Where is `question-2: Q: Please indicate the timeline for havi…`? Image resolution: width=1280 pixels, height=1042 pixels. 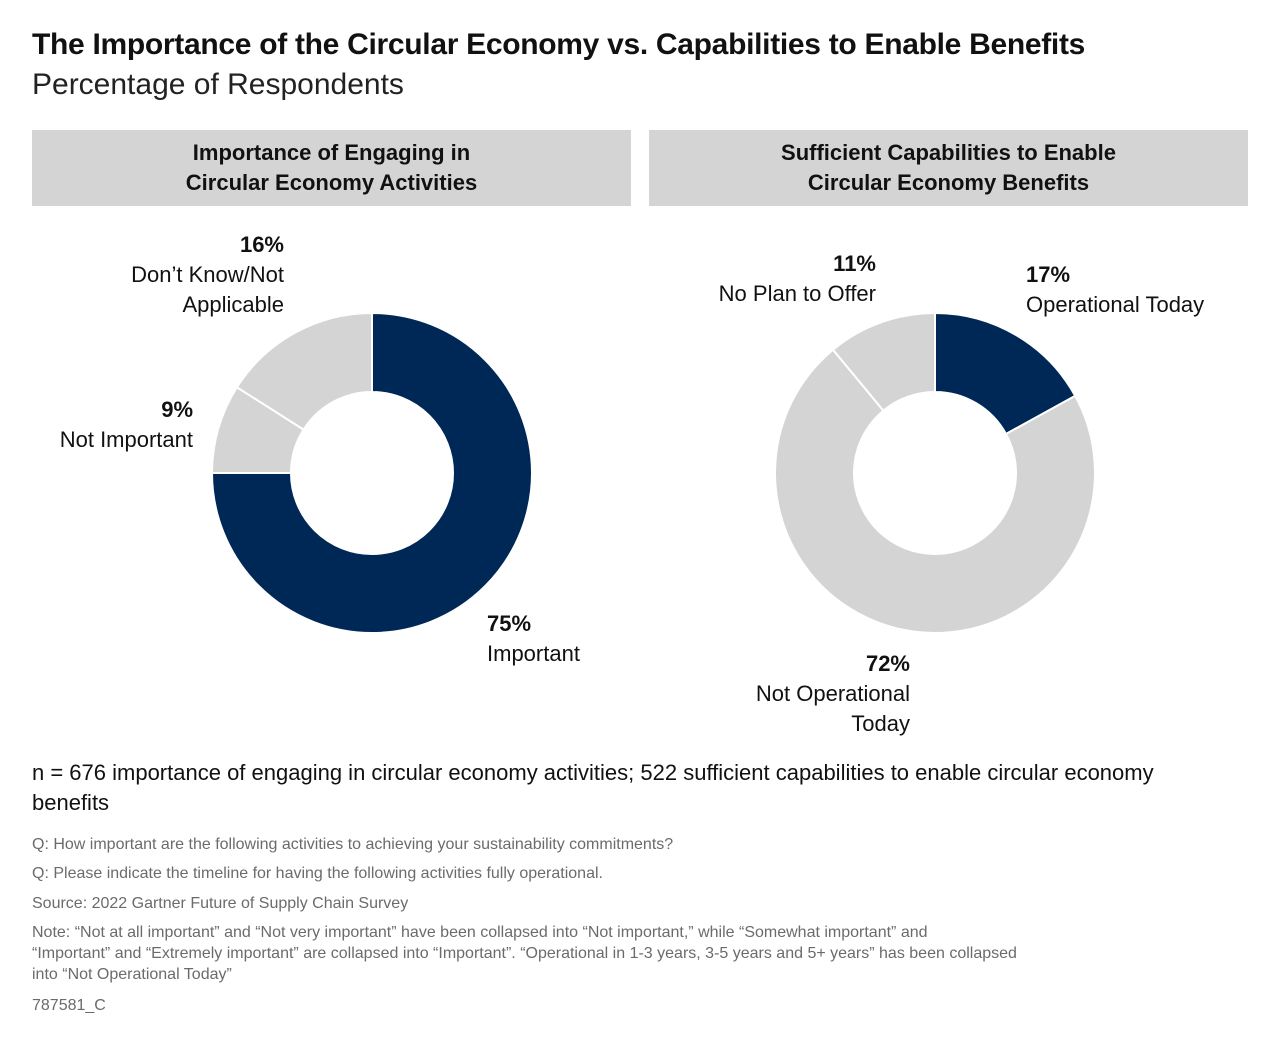
question-2: Q: Please indicate the timeline for havi… is located at coordinates (317, 873).